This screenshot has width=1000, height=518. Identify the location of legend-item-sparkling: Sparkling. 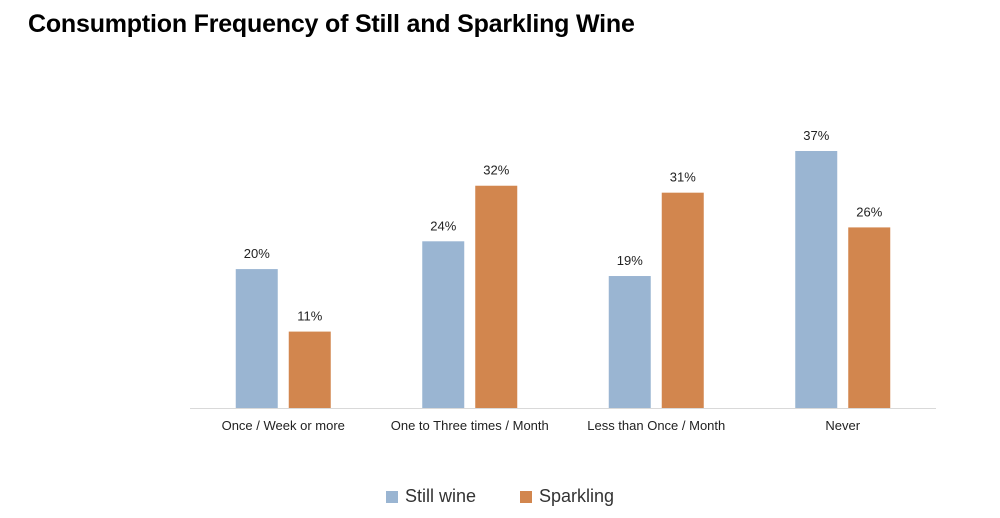
(567, 496).